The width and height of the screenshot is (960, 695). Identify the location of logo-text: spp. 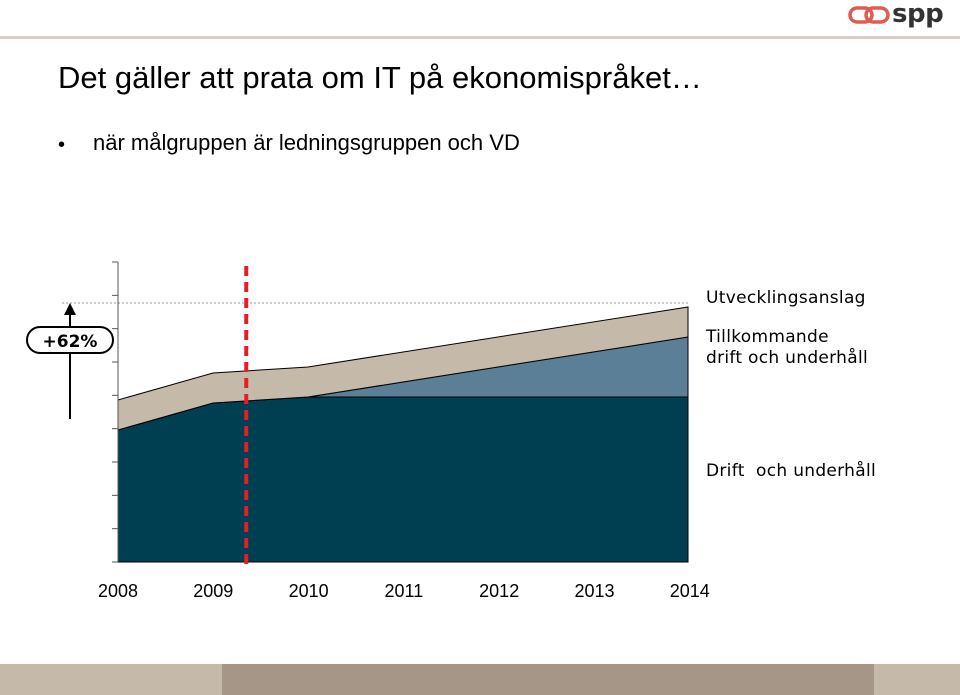
(918, 14).